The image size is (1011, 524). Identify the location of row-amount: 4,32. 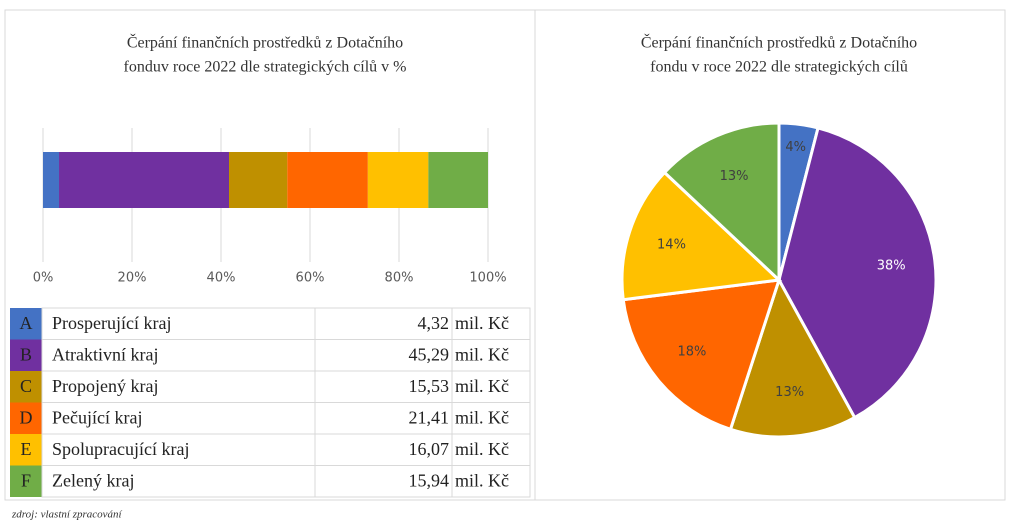
(434, 323).